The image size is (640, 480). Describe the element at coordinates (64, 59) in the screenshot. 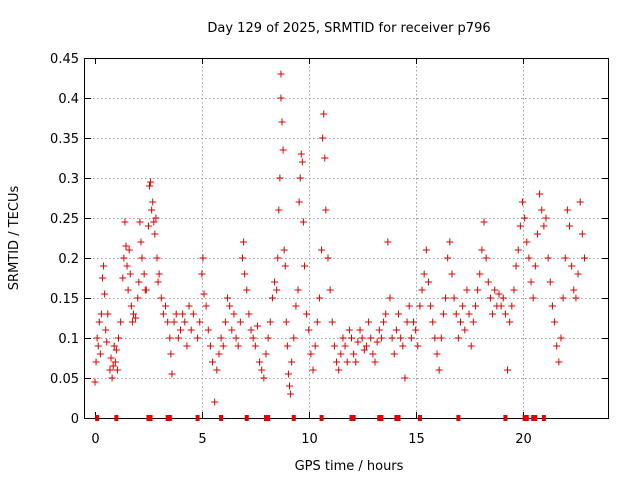

I see `y-tick-label: 0.45` at that location.